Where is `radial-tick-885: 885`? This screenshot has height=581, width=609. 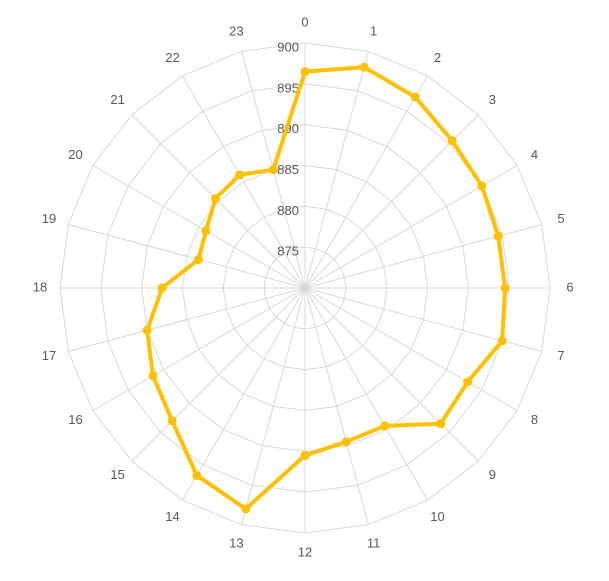 radial-tick-885: 885 is located at coordinates (288, 169).